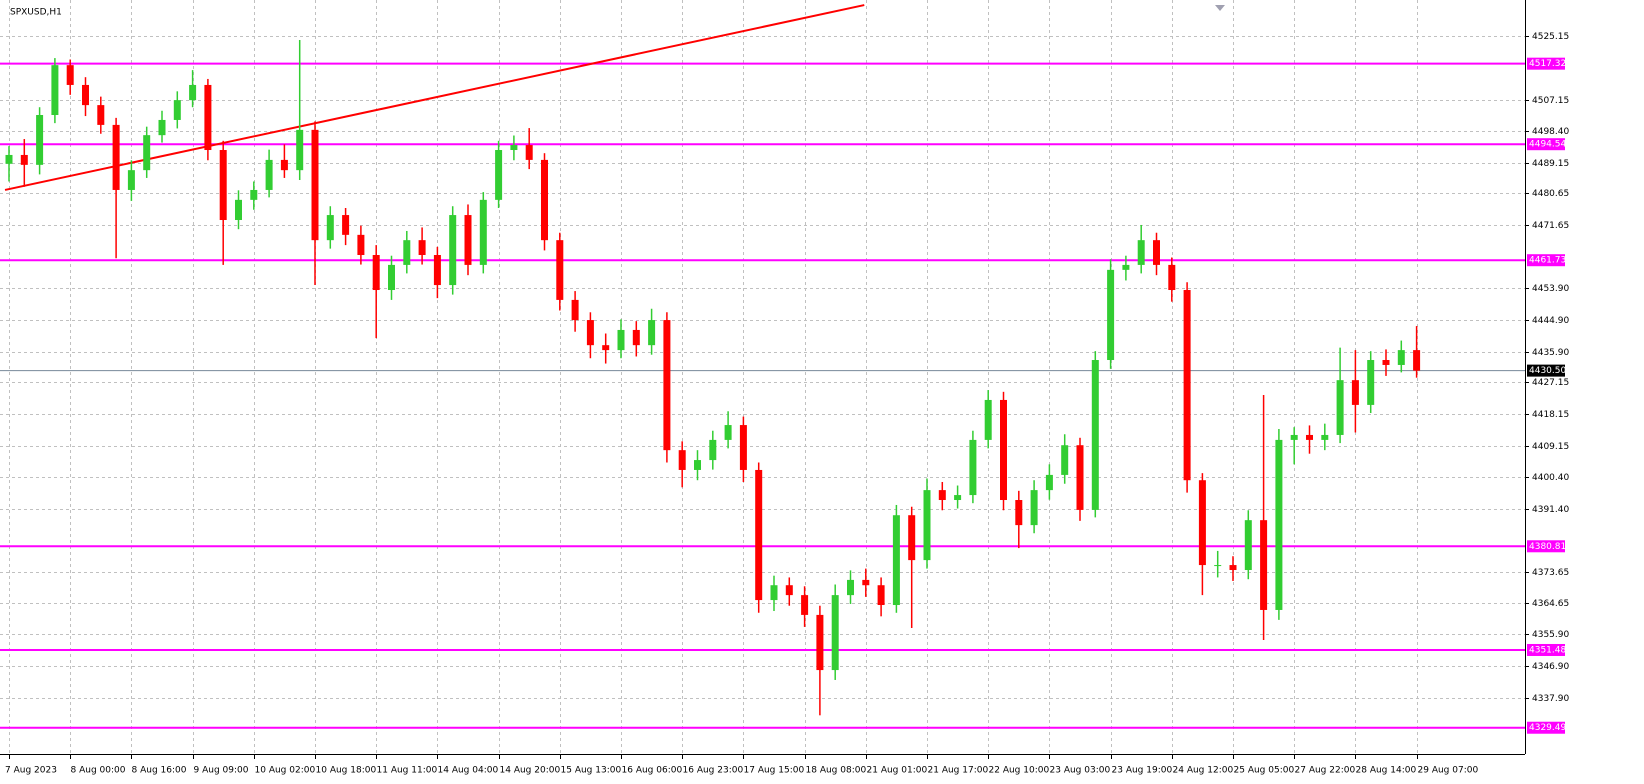  I want to click on y-tick-label: 4471.65, so click(1550, 226).